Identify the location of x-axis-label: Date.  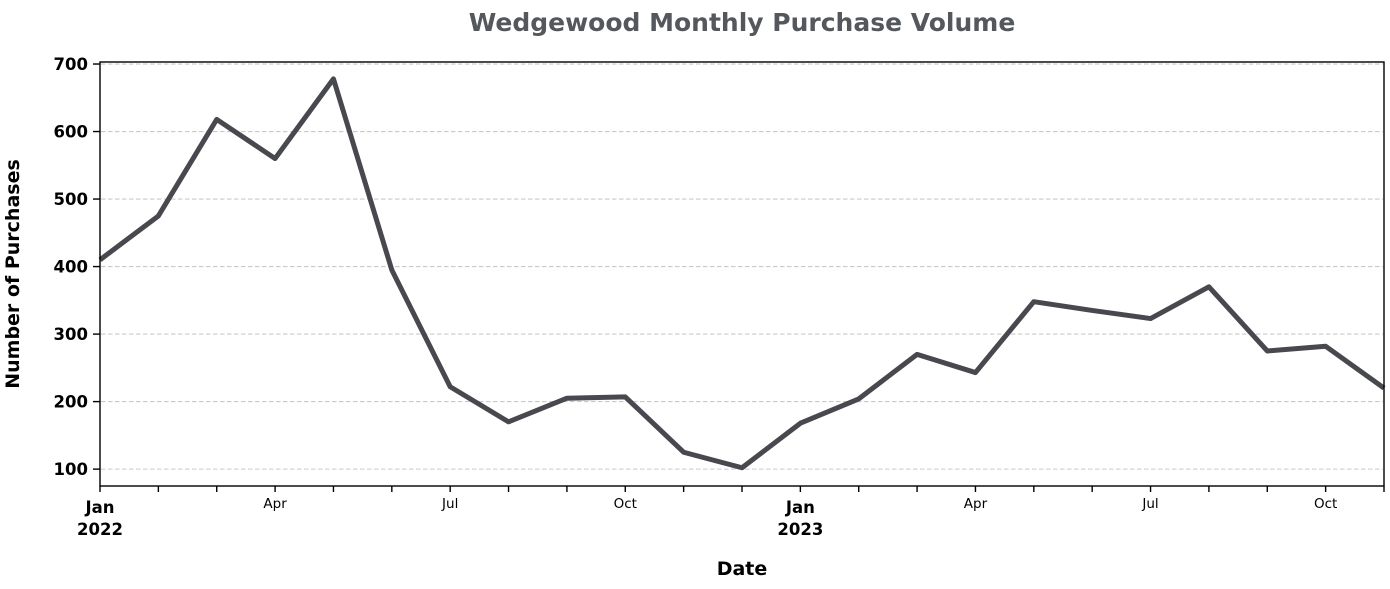
(742, 569).